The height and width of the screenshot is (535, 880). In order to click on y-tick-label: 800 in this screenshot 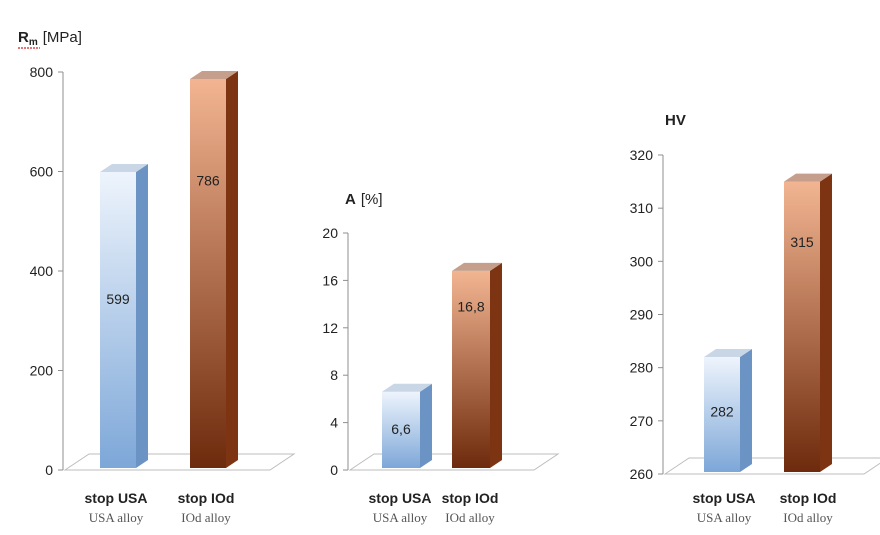, I will do `click(42, 72)`.